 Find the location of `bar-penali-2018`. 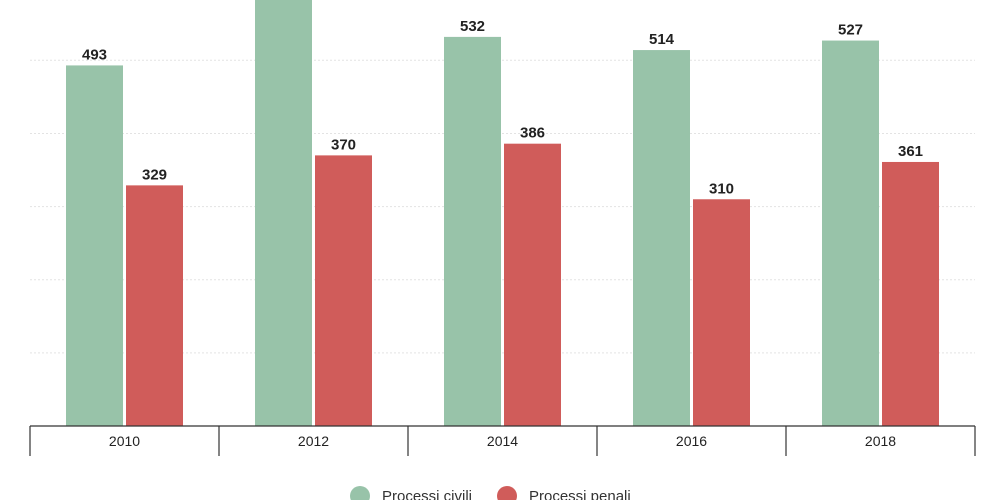

bar-penali-2018 is located at coordinates (910, 293).